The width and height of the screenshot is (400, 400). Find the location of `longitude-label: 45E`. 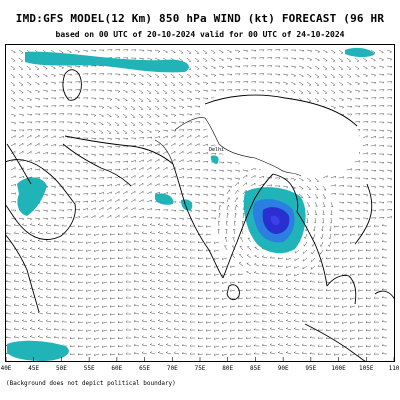

longitude-label: 45E is located at coordinates (34, 368).